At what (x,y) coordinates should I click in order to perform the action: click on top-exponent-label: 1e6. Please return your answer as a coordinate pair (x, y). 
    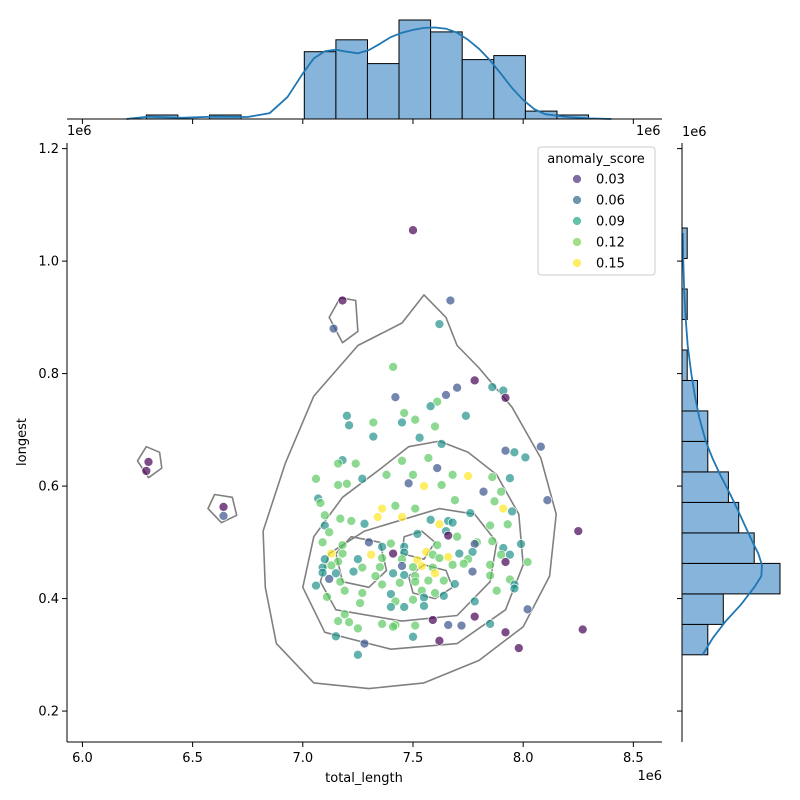
    Looking at the image, I should click on (79, 131).